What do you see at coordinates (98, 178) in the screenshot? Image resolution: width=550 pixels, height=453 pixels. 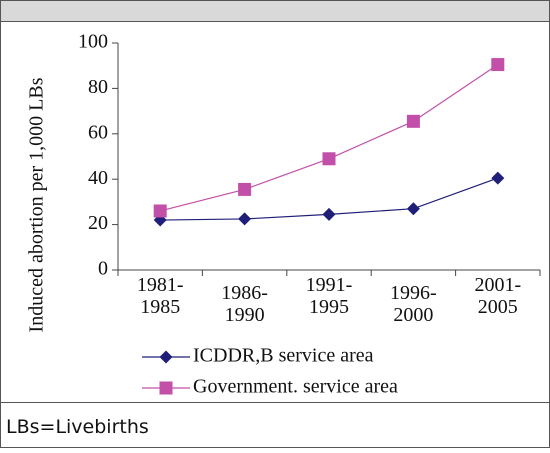 I see `y-tick-label: 40` at bounding box center [98, 178].